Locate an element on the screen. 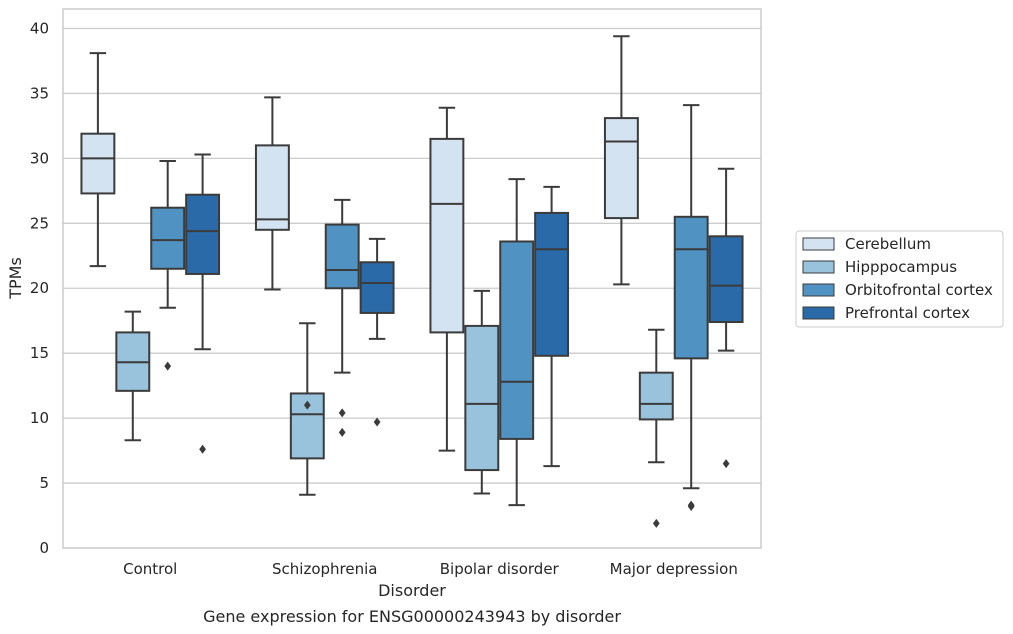  x-tick-label: Control is located at coordinates (150, 569).